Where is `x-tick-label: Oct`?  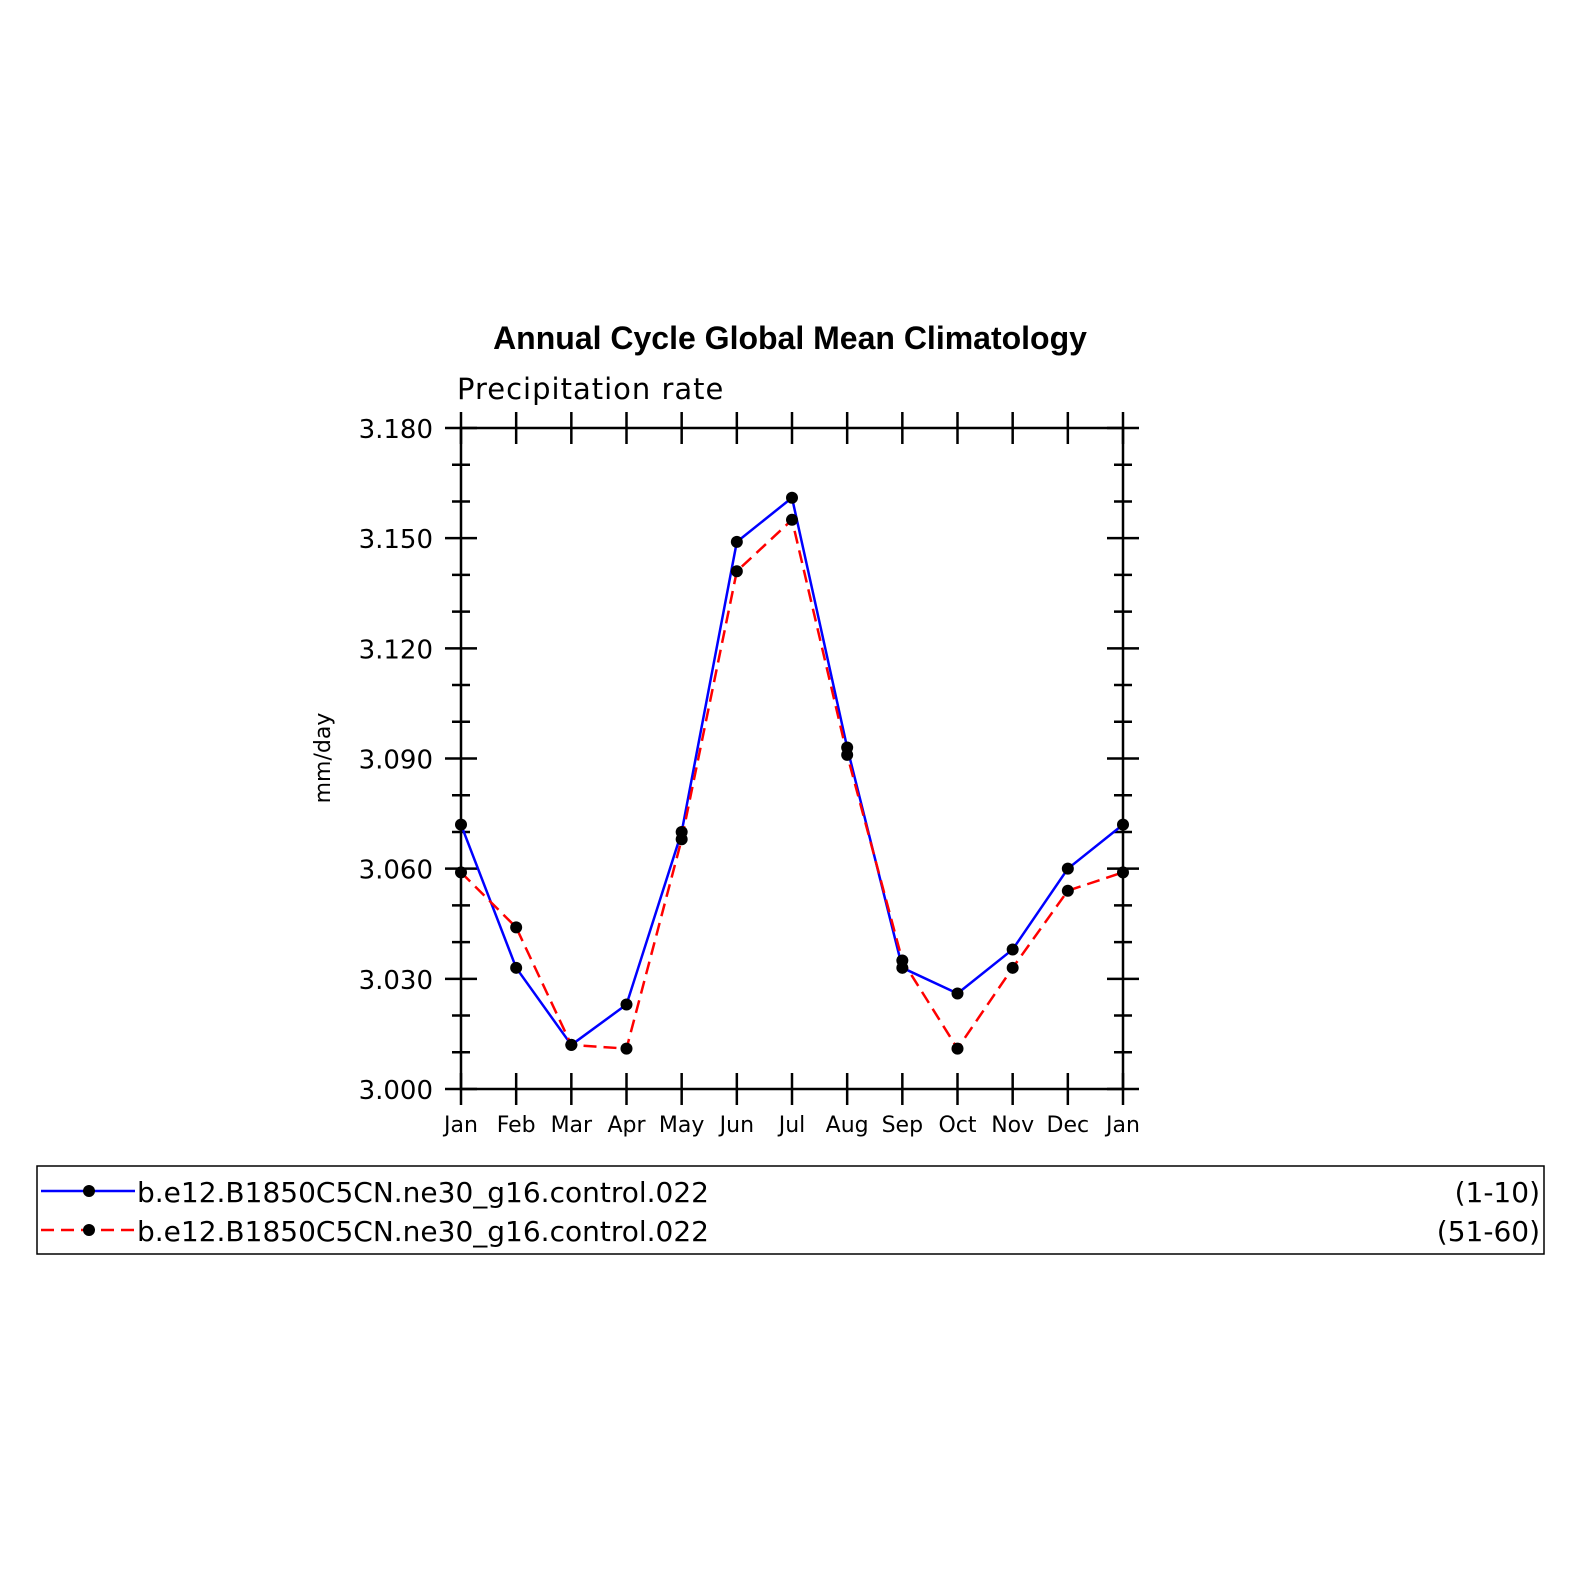 x-tick-label: Oct is located at coordinates (957, 1125).